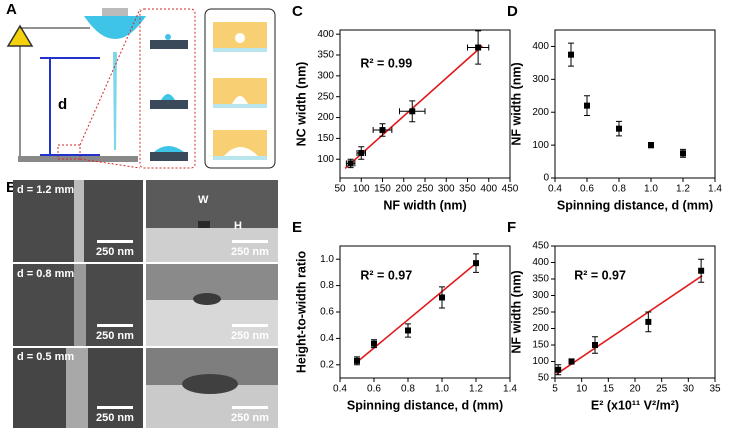 The width and height of the screenshot is (730, 433). I want to click on y-axis-label: NC width (nm), so click(301, 104).